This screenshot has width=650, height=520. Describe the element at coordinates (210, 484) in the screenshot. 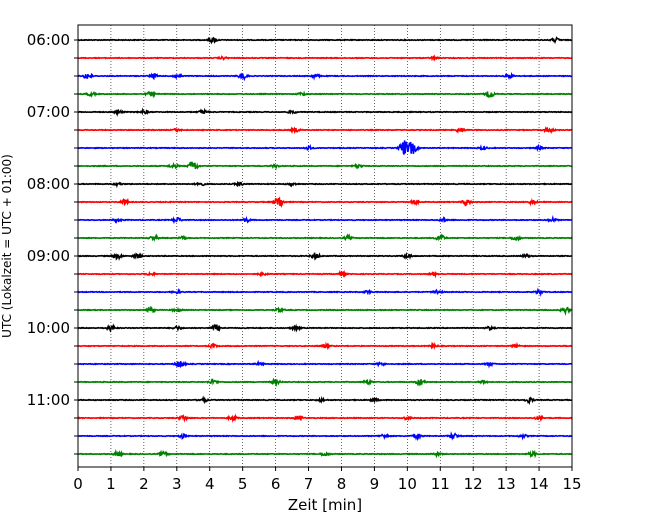

I see `x-tick-label: 4` at that location.